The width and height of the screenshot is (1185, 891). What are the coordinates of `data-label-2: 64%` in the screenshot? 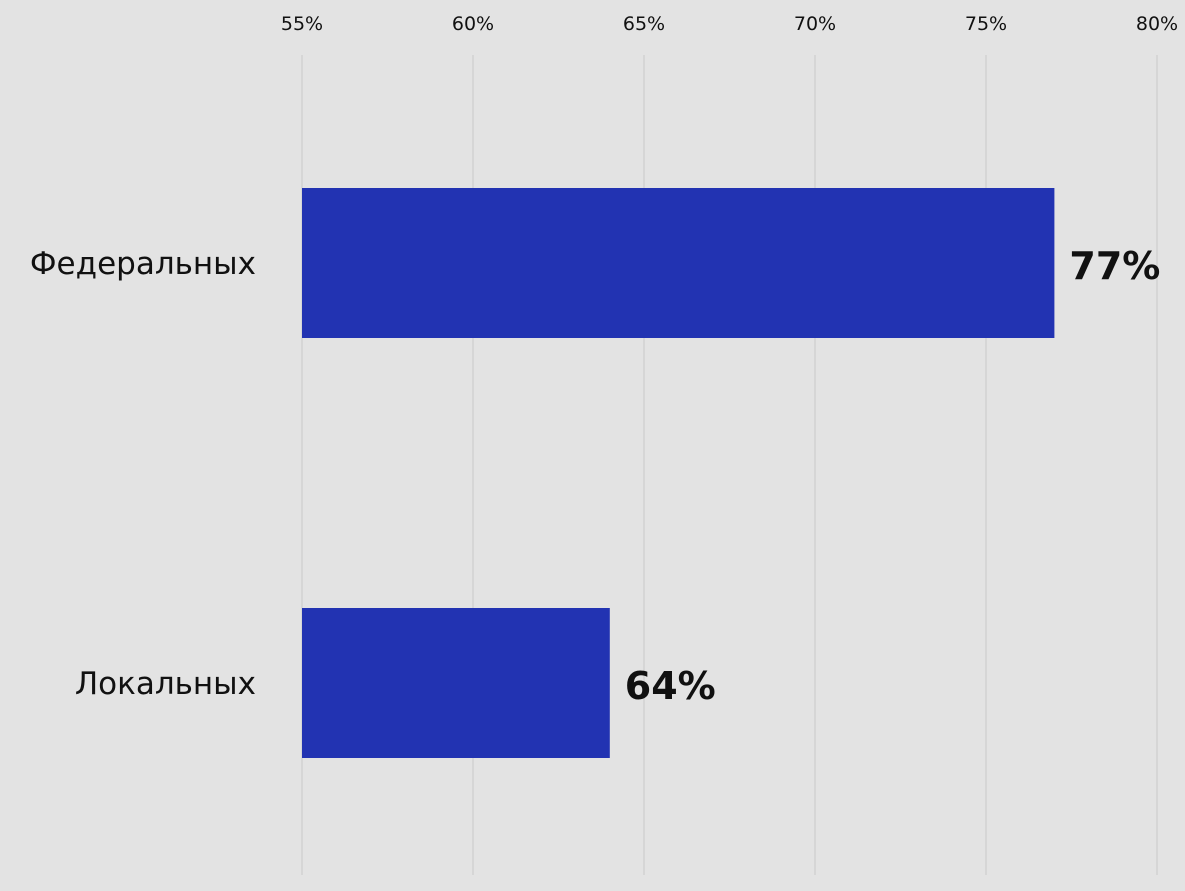 It's located at (670, 686).